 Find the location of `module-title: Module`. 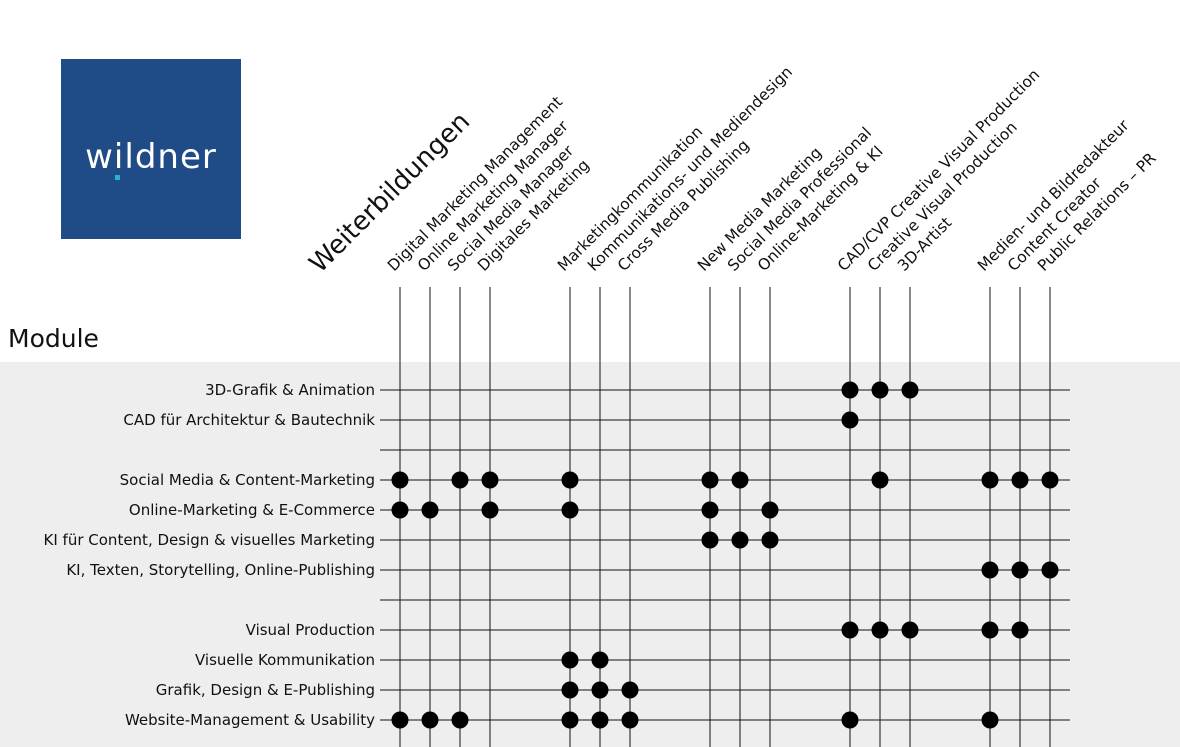

module-title: Module is located at coordinates (53, 338).